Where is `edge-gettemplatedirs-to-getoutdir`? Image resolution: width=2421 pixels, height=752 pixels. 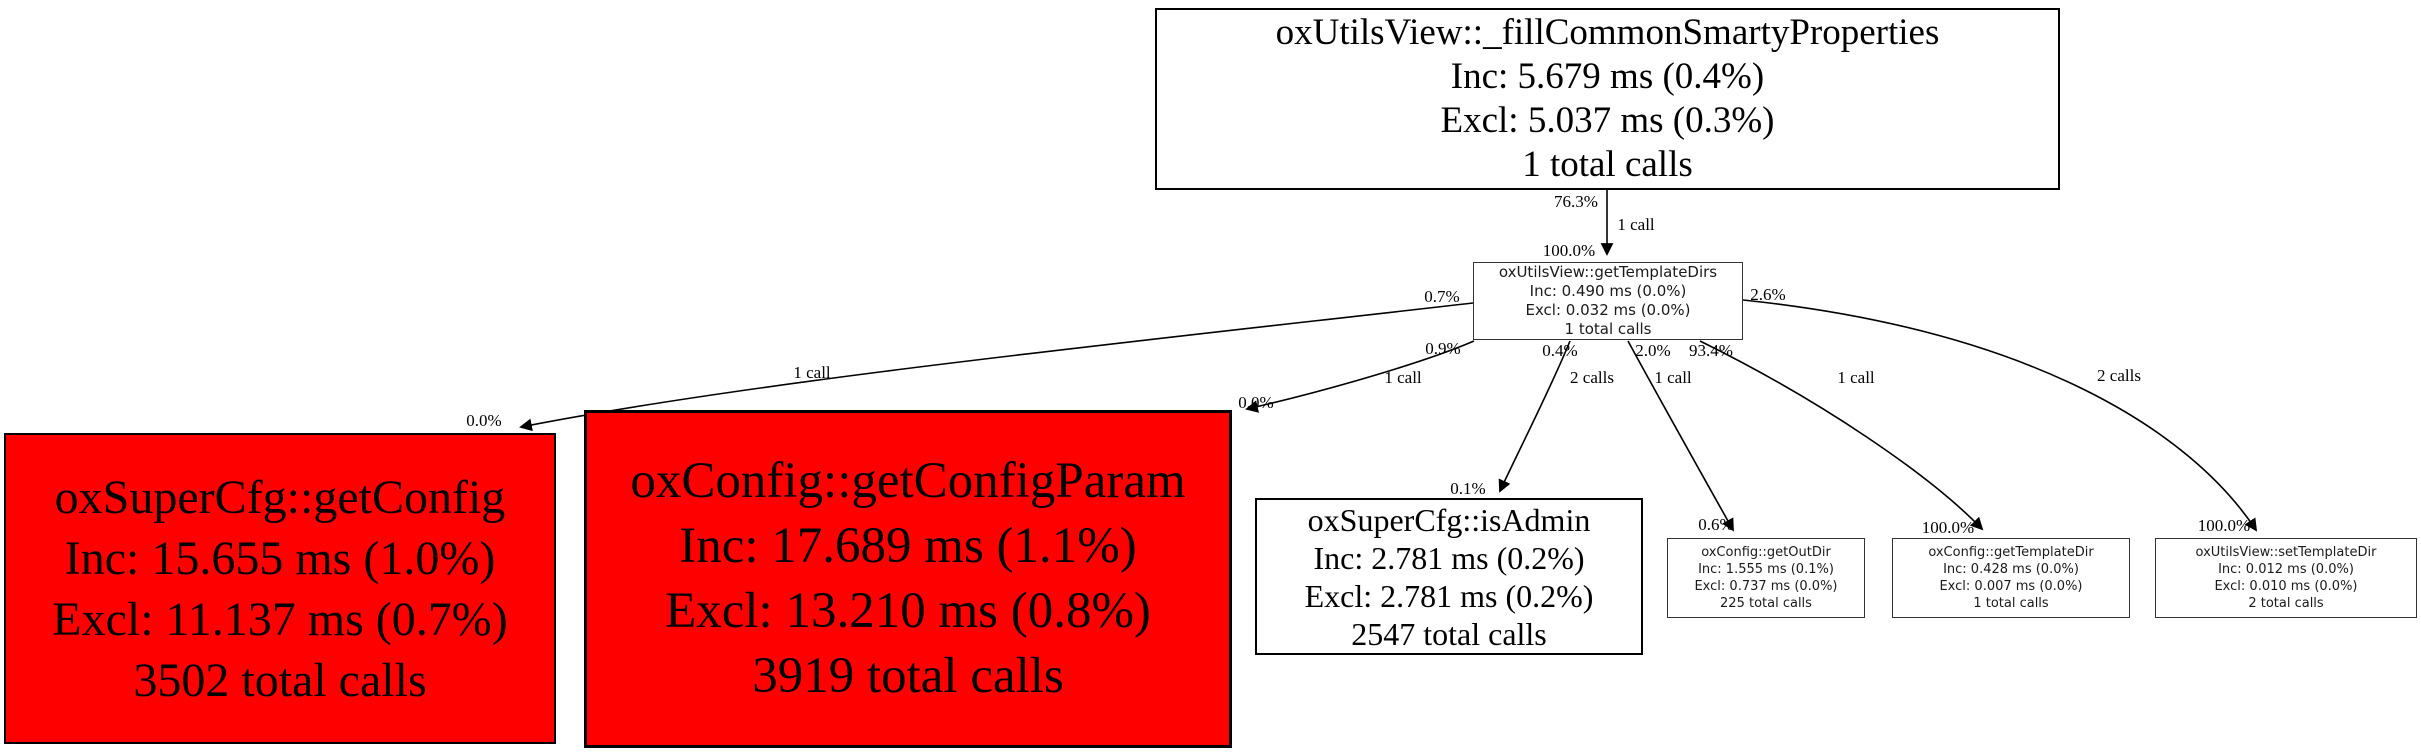 edge-gettemplatedirs-to-getoutdir is located at coordinates (1680, 436).